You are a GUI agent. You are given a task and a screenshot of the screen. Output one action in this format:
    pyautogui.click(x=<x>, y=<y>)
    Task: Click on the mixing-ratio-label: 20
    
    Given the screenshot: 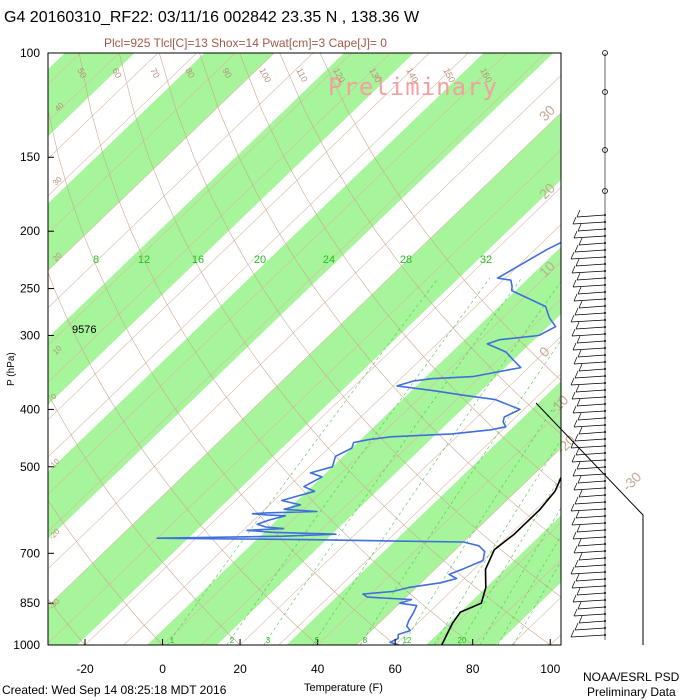 What is the action you would take?
    pyautogui.click(x=260, y=260)
    